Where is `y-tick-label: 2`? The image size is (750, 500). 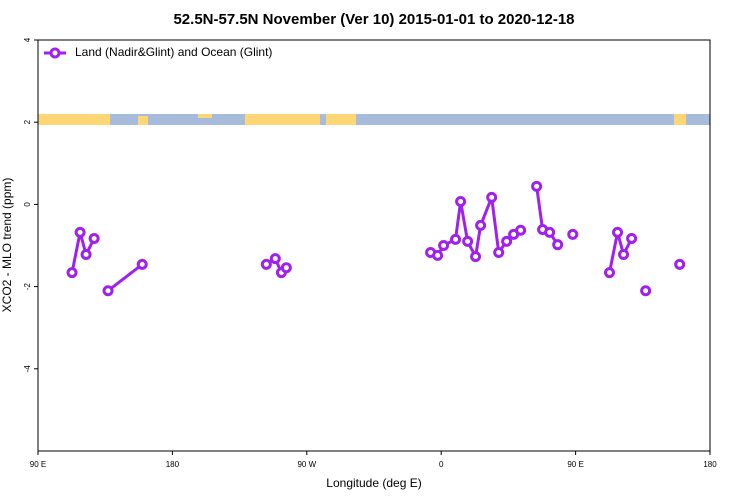 y-tick-label: 2 is located at coordinates (27, 121).